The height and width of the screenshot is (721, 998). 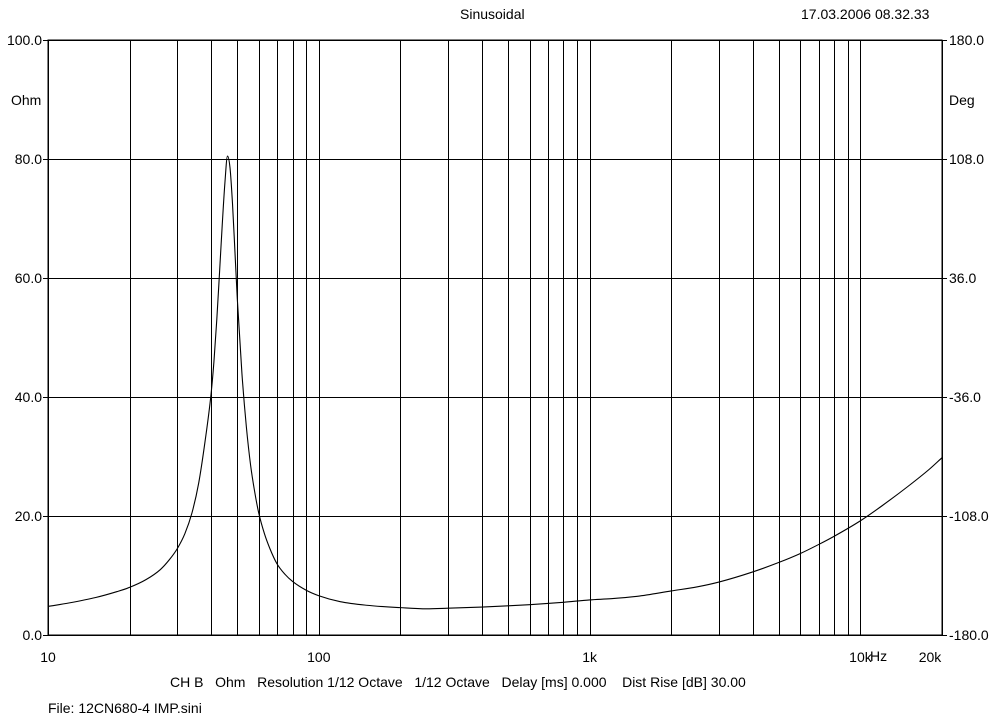 What do you see at coordinates (969, 516) in the screenshot?
I see `right-tick-label: -108.0` at bounding box center [969, 516].